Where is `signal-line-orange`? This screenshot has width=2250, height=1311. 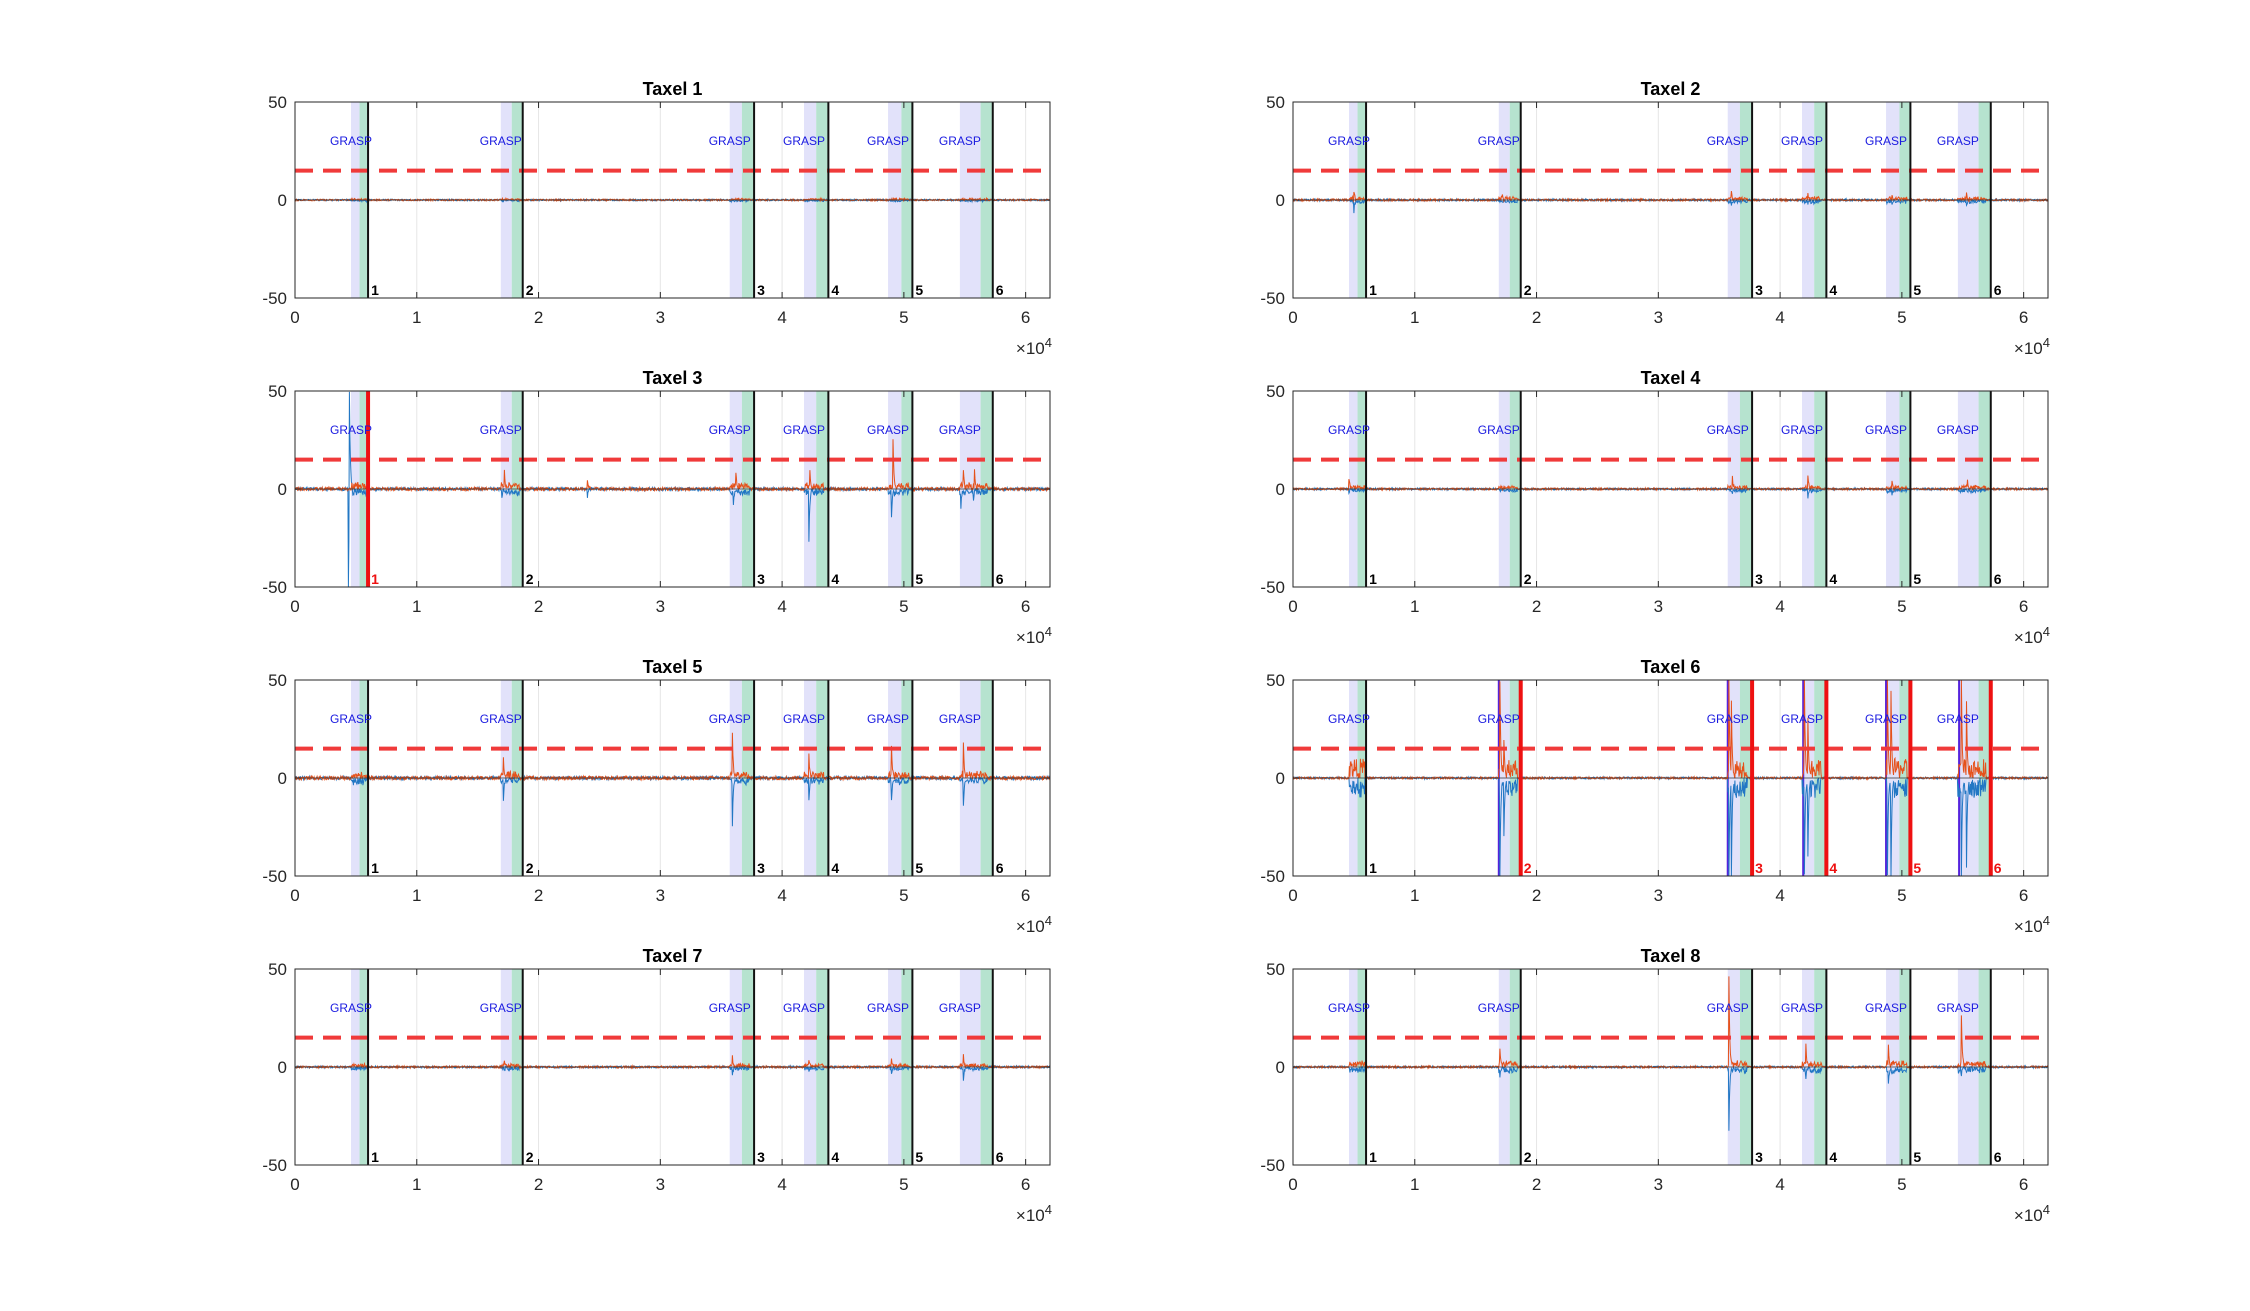 signal-line-orange is located at coordinates (1670, 1023).